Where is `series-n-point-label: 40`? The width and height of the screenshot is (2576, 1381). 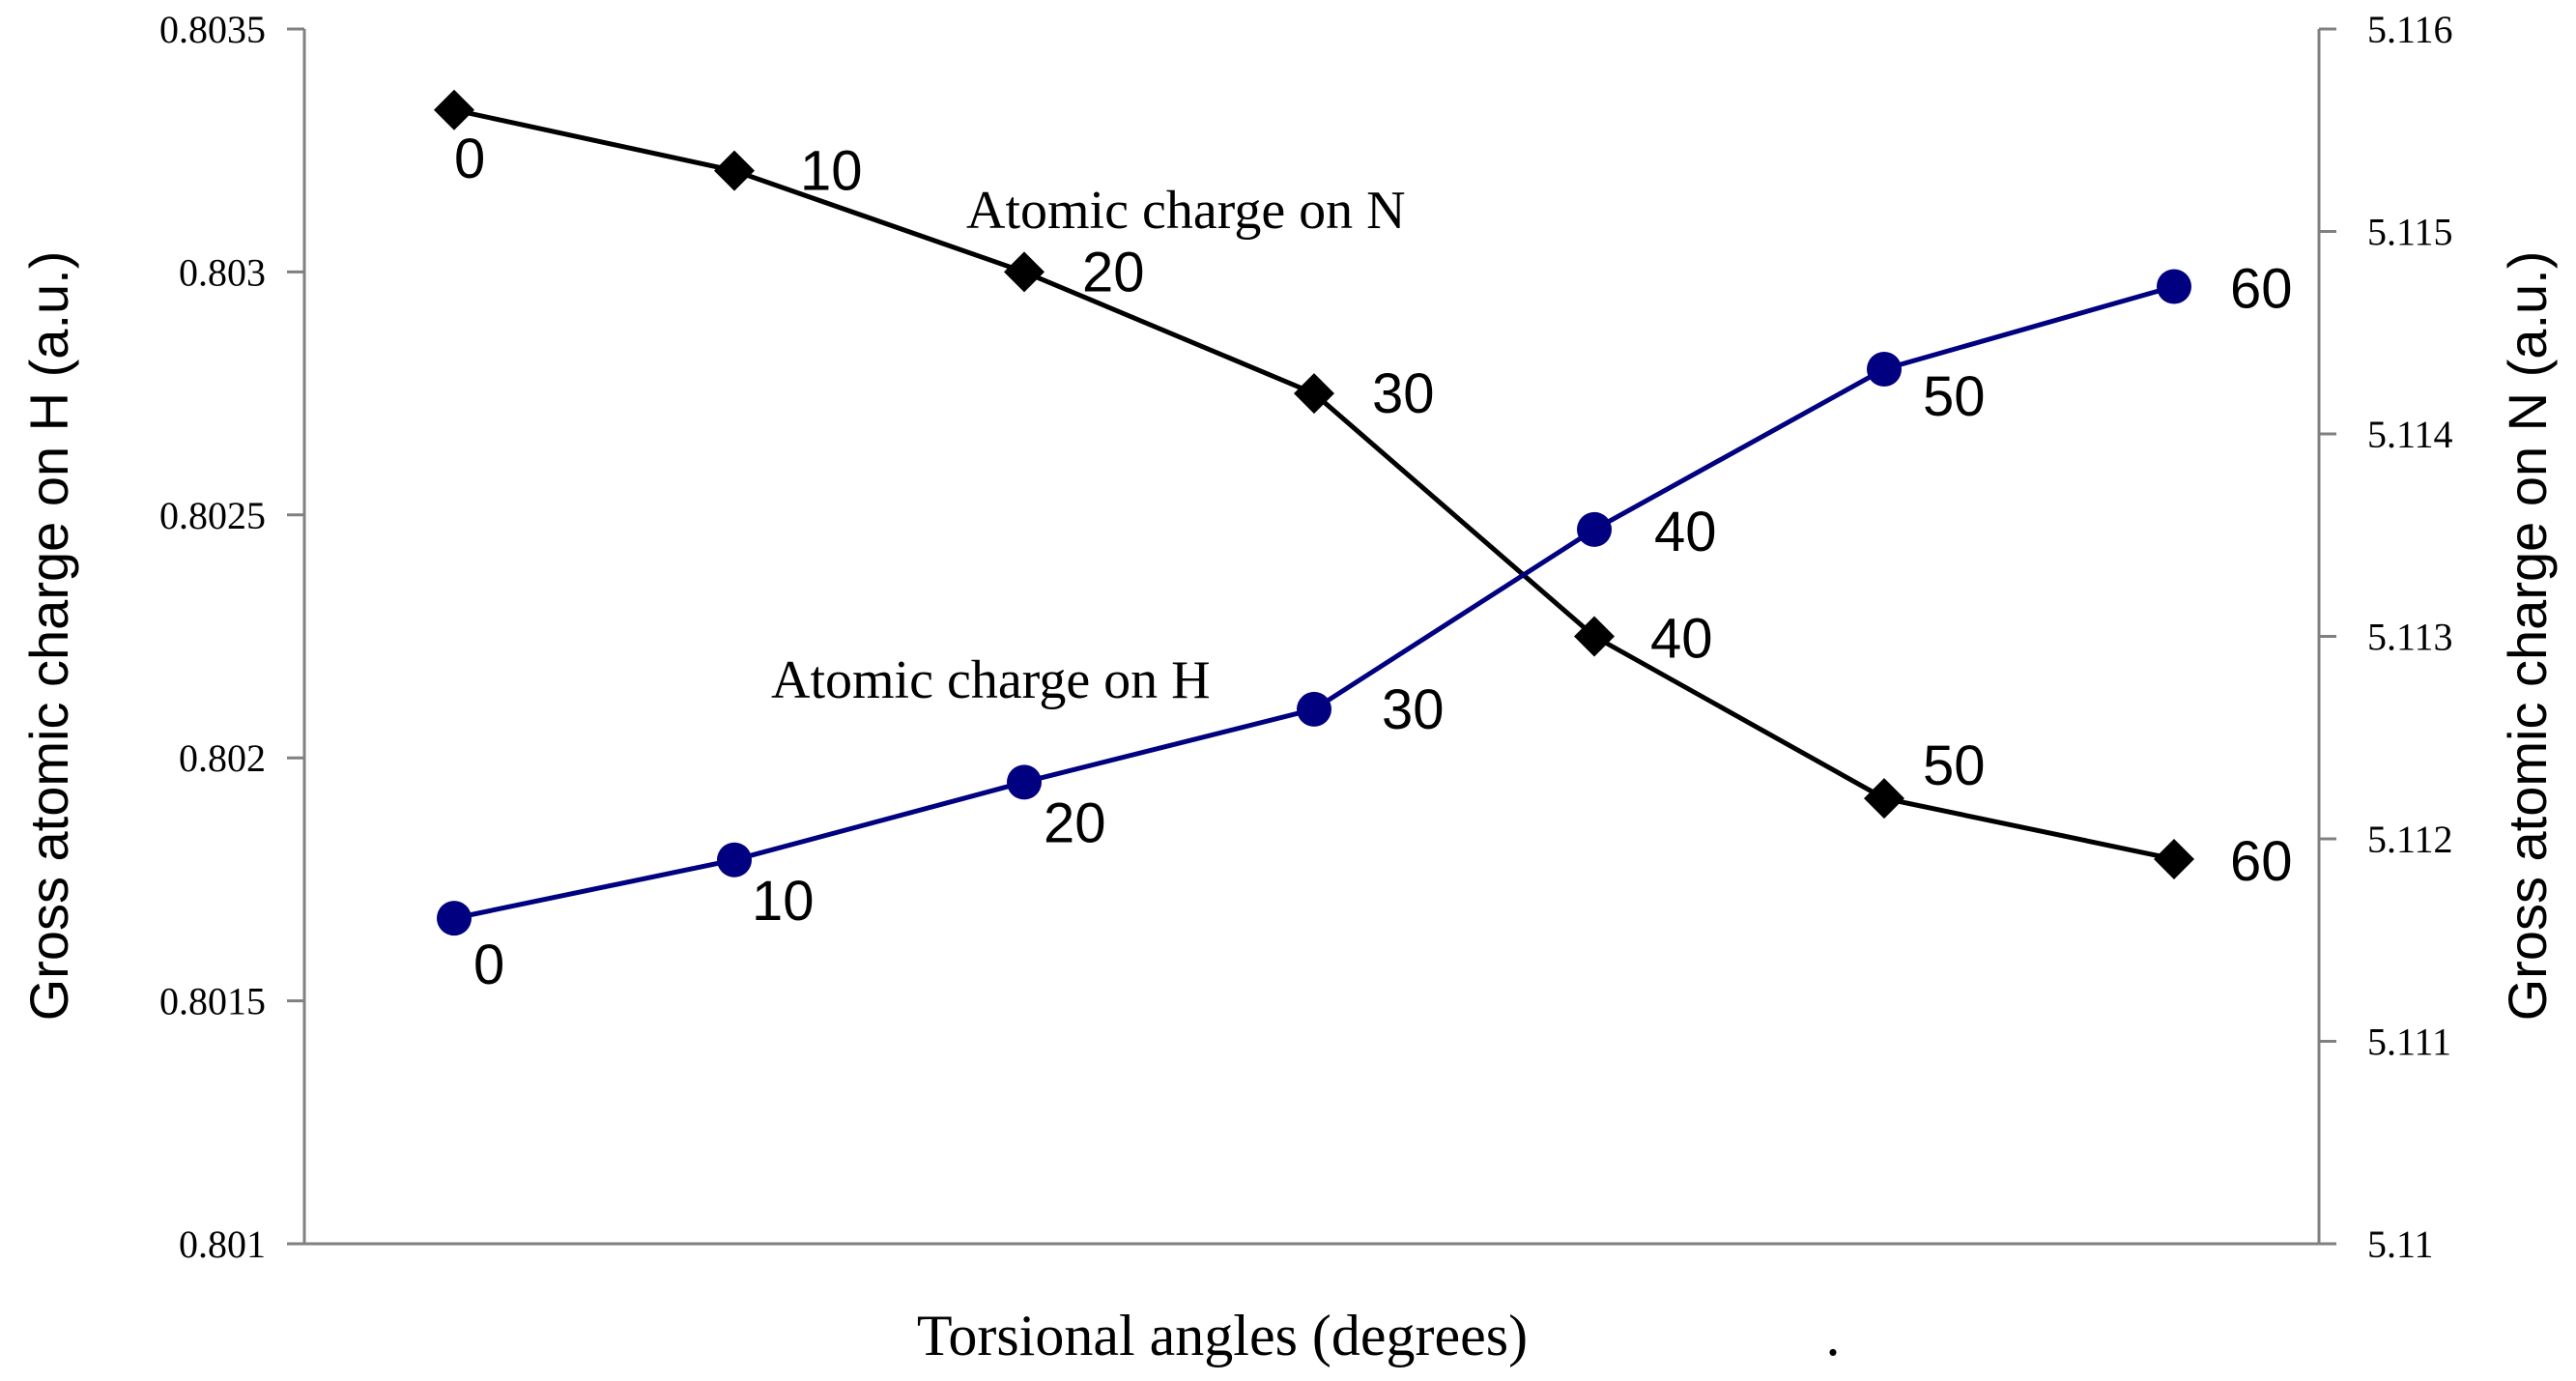 series-n-point-label: 40 is located at coordinates (1682, 639).